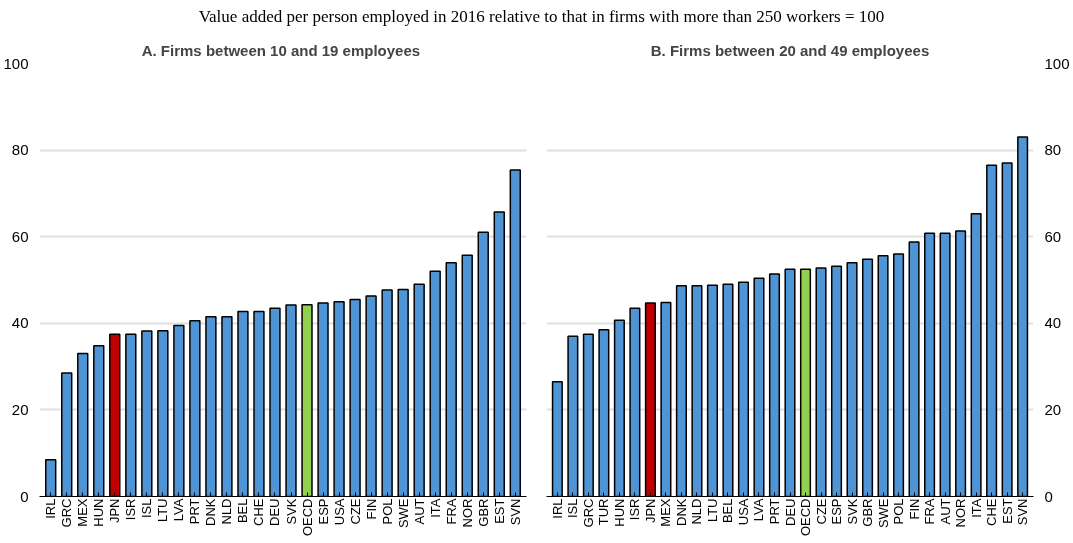 Image resolution: width=1073 pixels, height=543 pixels. I want to click on chart-title: B. Firms between 20 and 49 employees, so click(790, 50).